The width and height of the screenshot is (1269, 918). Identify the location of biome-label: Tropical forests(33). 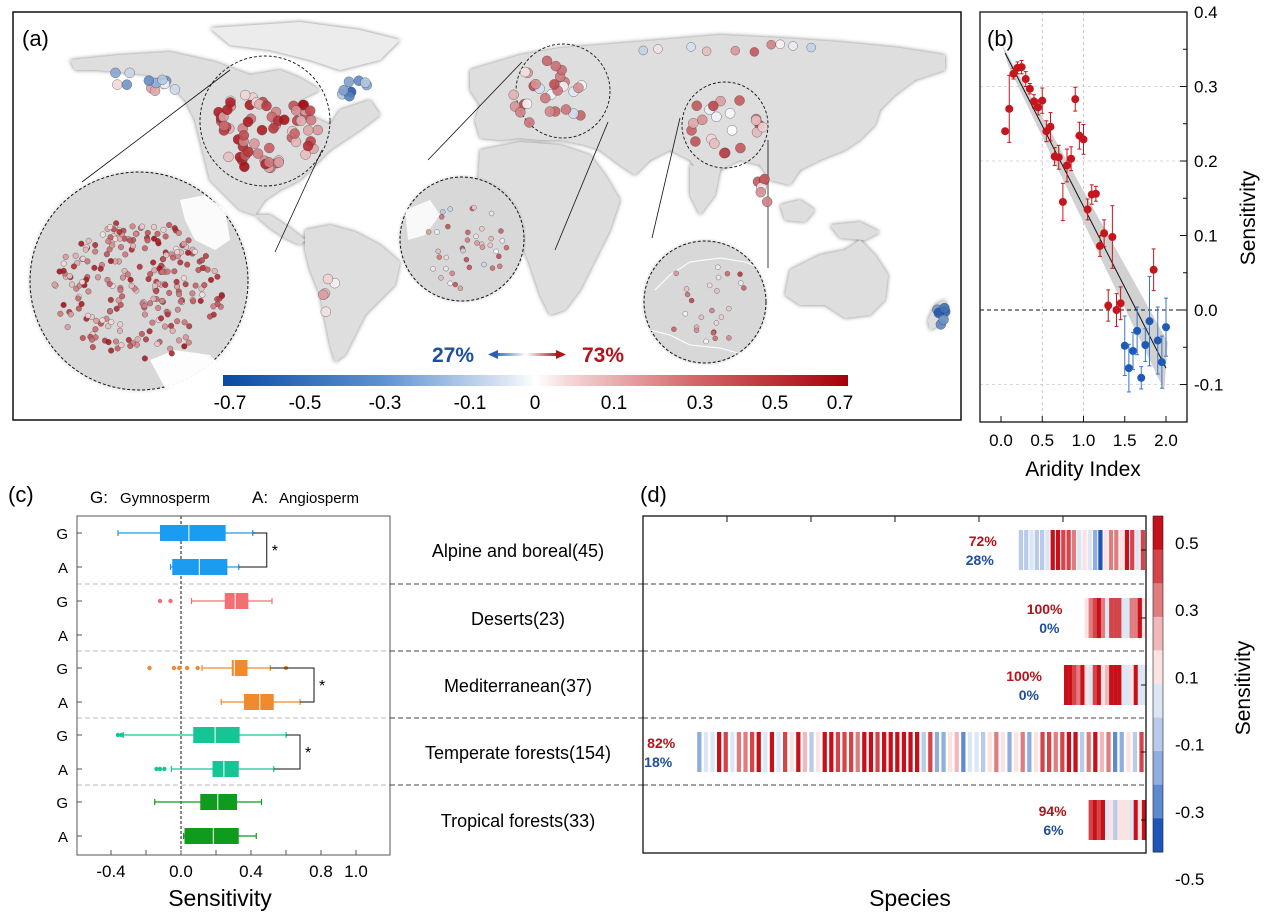
(518, 821).